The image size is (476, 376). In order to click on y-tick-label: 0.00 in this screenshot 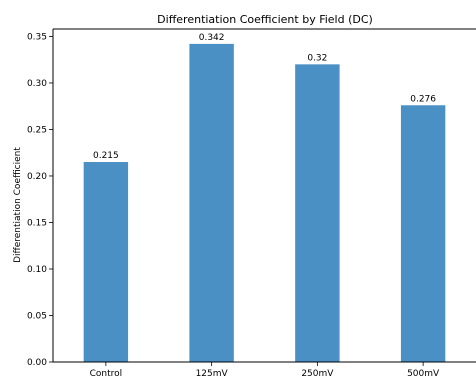, I will do `click(37, 363)`.